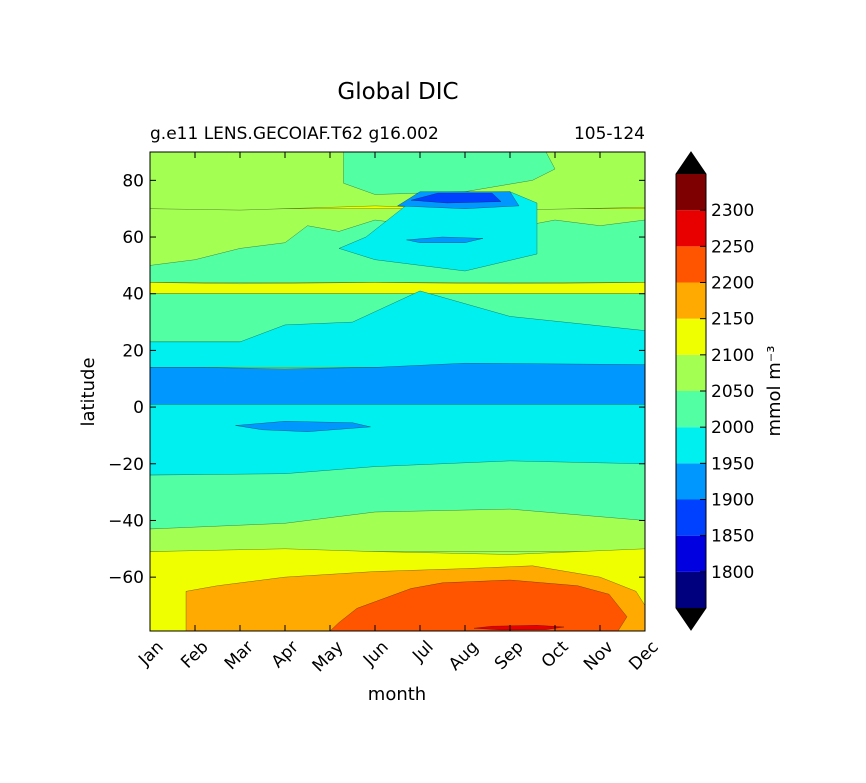 This screenshot has height=783, width=866. What do you see at coordinates (691, 163) in the screenshot?
I see `colorbar-extend-top` at bounding box center [691, 163].